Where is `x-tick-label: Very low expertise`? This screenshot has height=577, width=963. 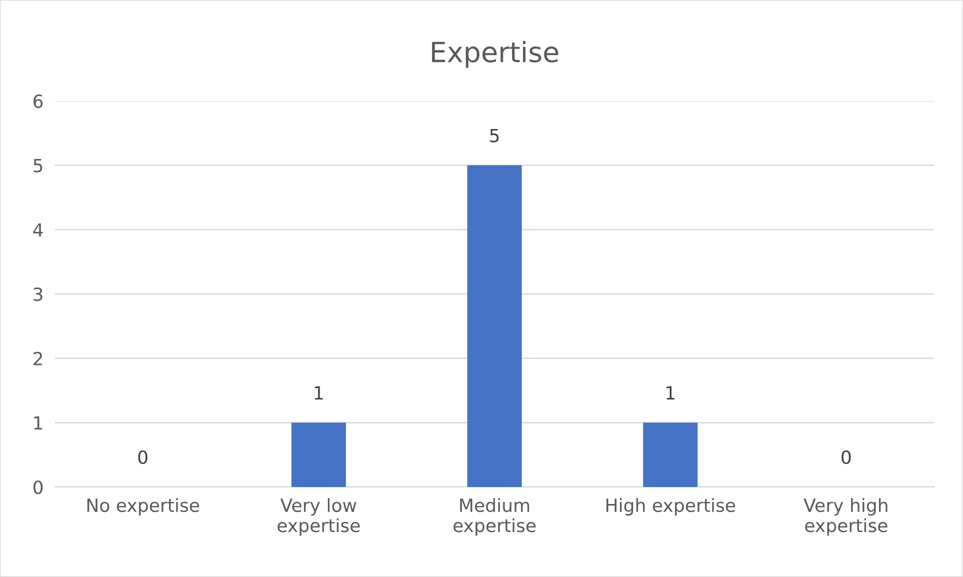
x-tick-label: Very low expertise is located at coordinates (319, 517).